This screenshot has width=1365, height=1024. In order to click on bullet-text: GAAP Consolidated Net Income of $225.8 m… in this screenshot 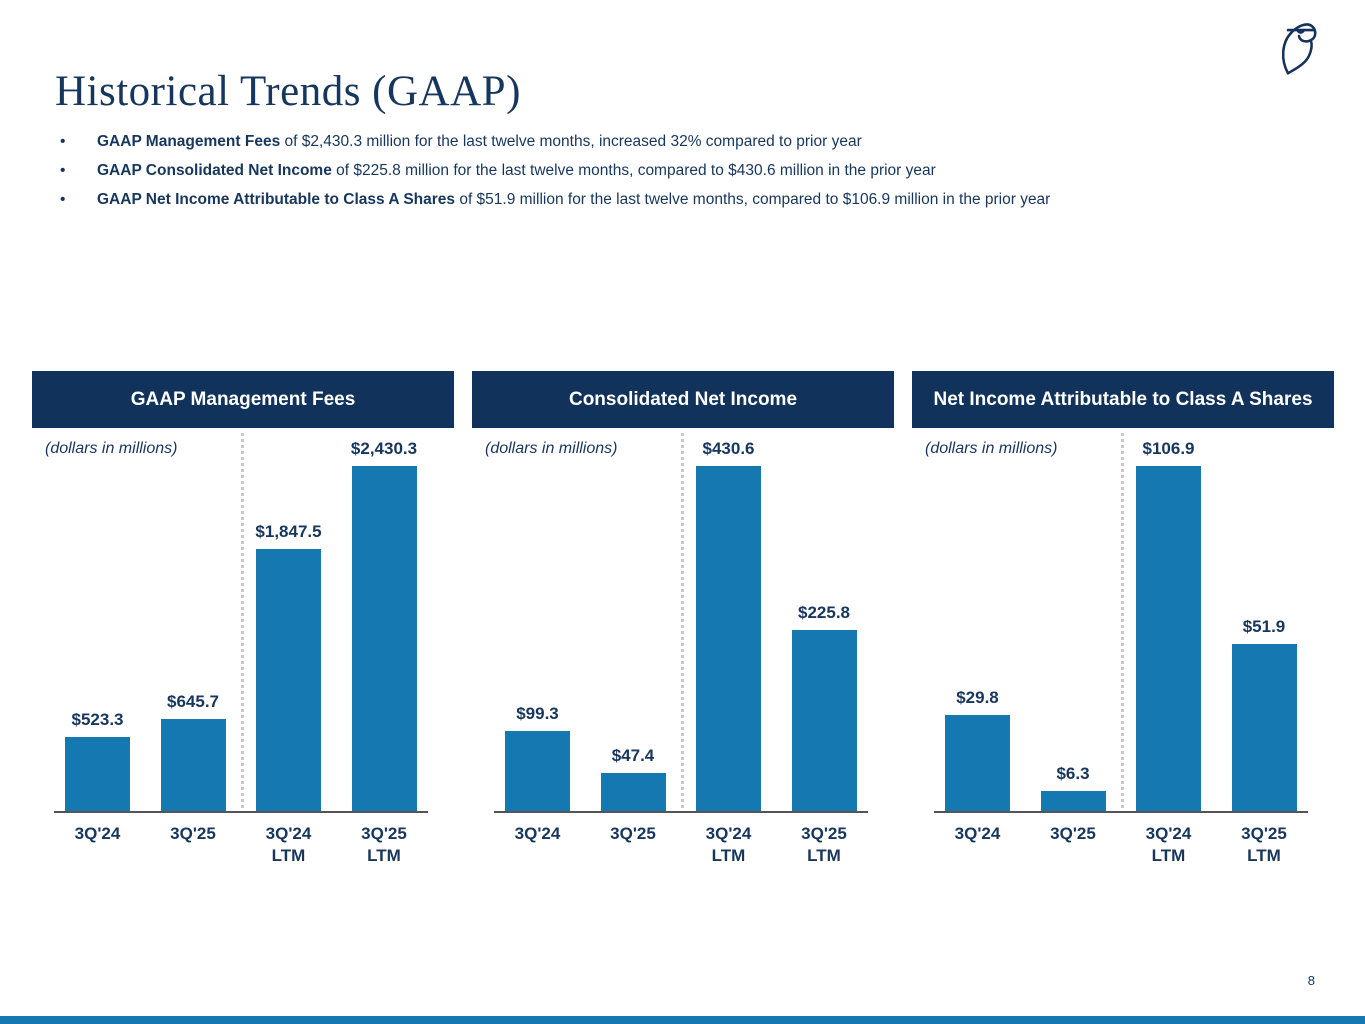, I will do `click(516, 170)`.